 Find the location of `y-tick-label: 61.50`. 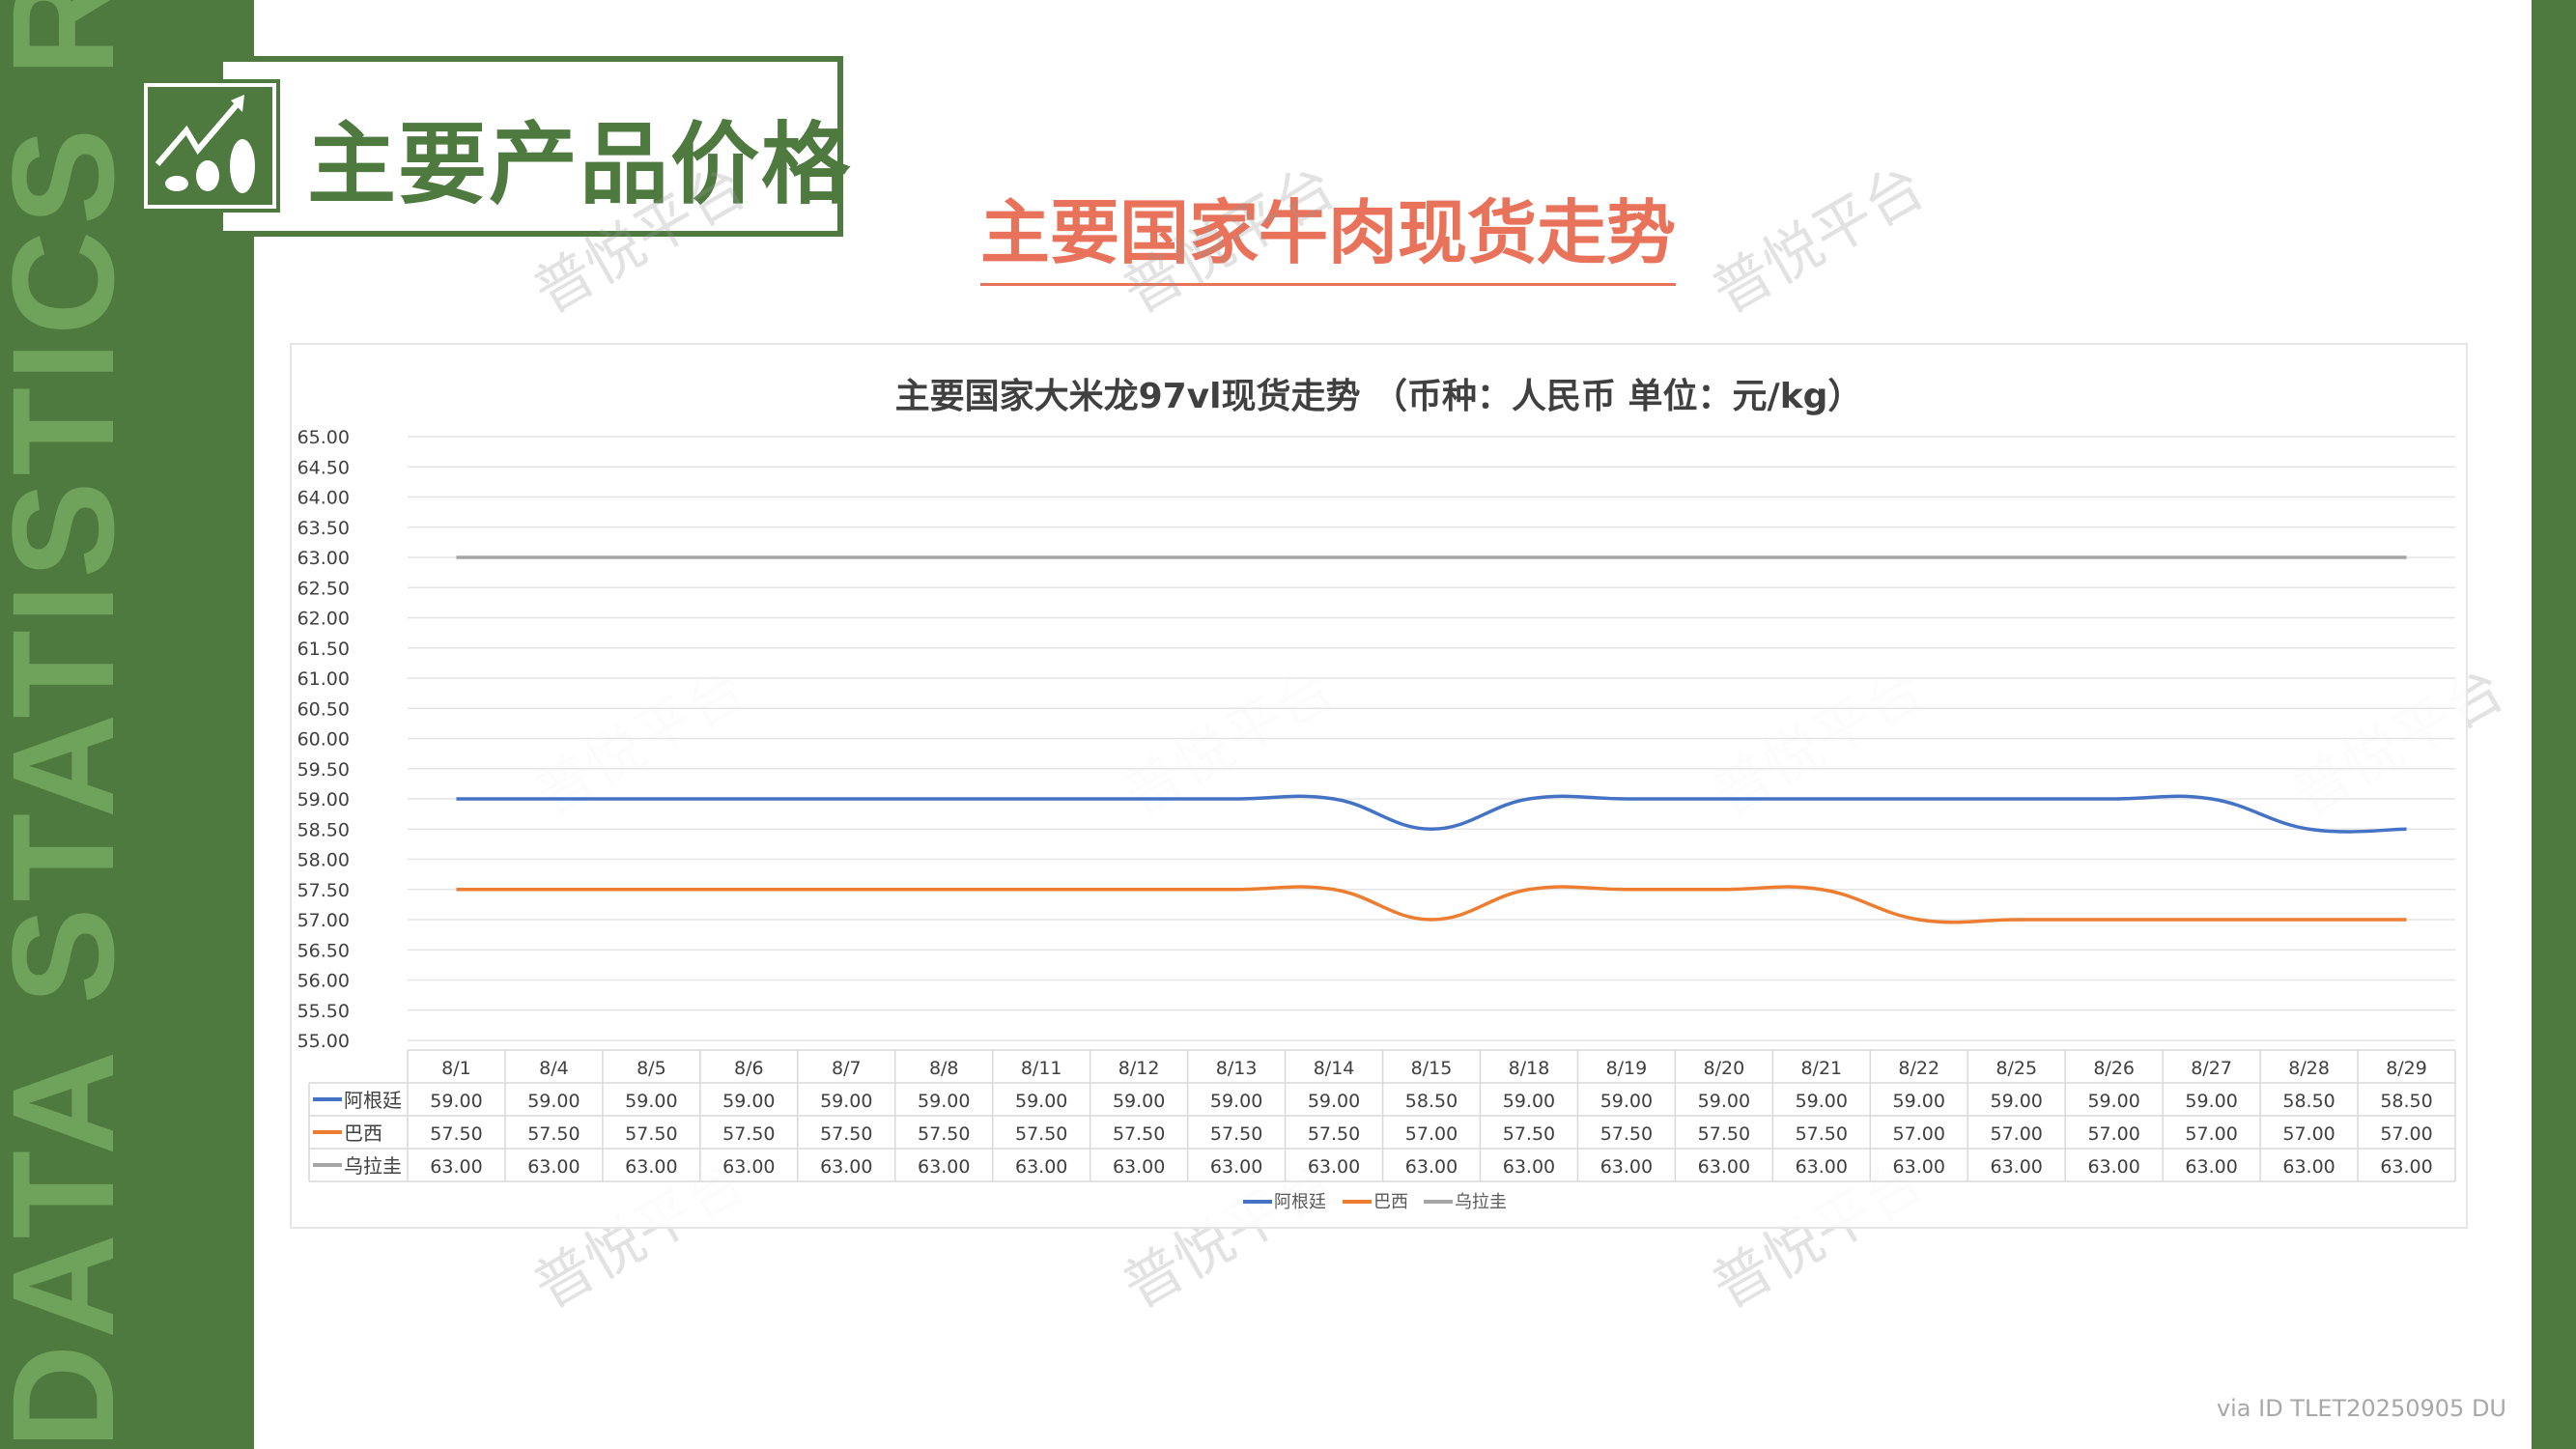

y-tick-label: 61.50 is located at coordinates (323, 649).